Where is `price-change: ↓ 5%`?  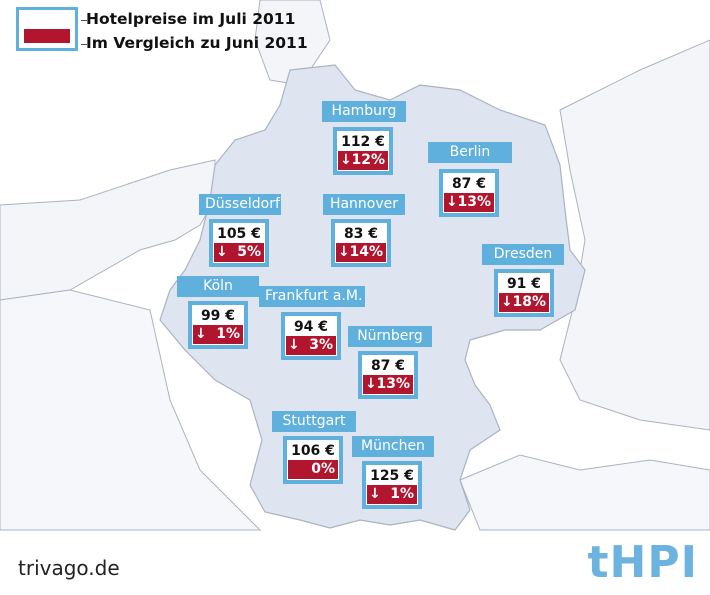
price-change: ↓ 5% is located at coordinates (239, 252).